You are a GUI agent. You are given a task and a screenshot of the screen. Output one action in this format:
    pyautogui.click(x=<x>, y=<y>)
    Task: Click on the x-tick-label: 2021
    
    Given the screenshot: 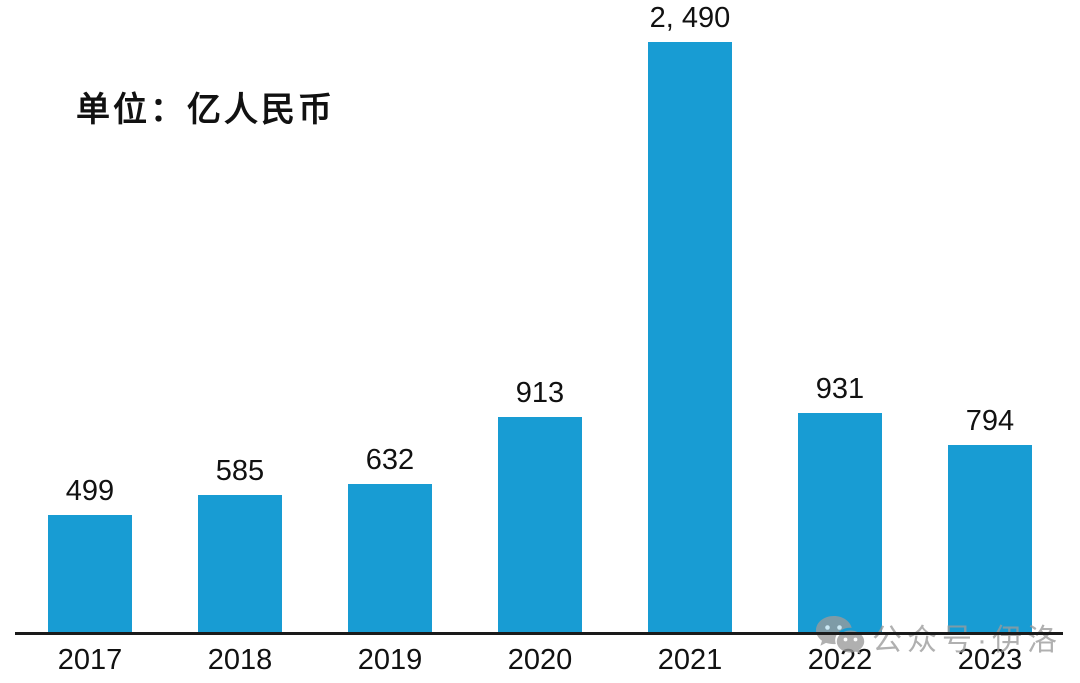 What is the action you would take?
    pyautogui.click(x=690, y=660)
    